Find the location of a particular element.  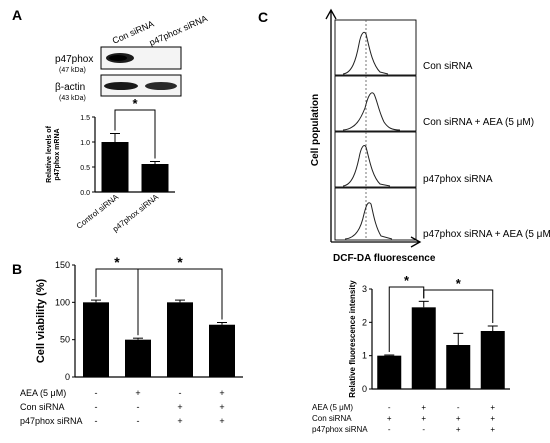

chart-b-y-tick-label: 50 is located at coordinates (65, 340).